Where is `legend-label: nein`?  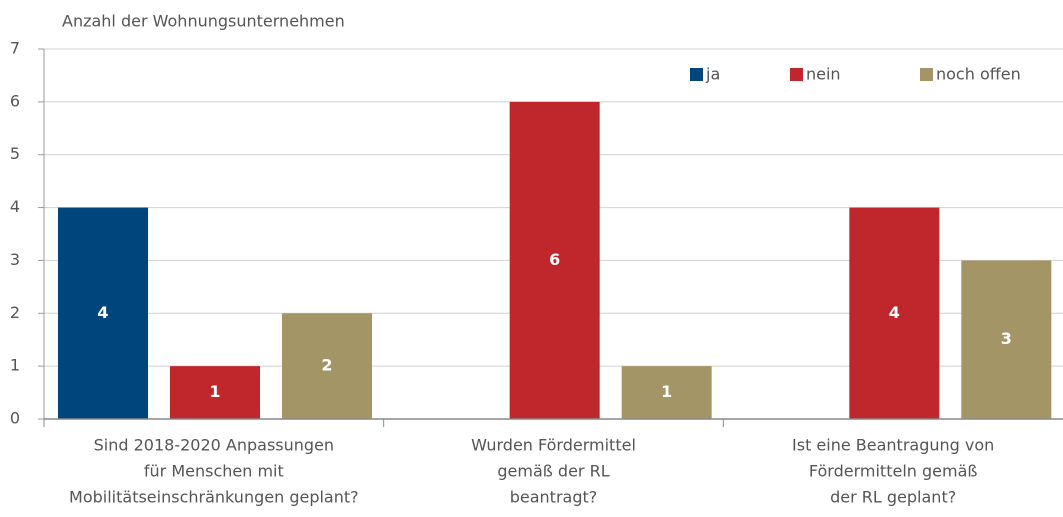
legend-label: nein is located at coordinates (823, 74).